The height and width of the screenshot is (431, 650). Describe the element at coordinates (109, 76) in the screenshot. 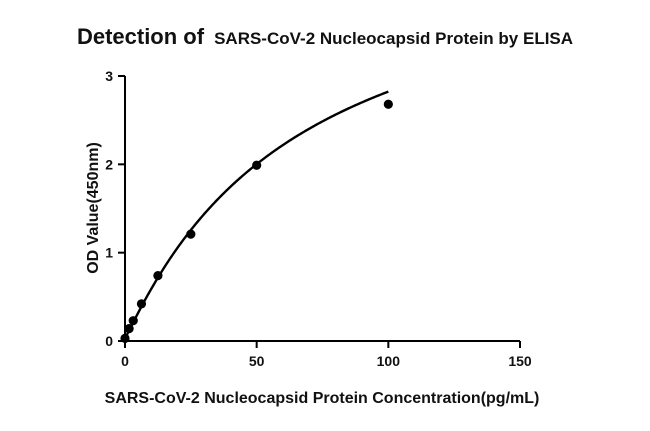

I see `y-tick-label: 3` at that location.